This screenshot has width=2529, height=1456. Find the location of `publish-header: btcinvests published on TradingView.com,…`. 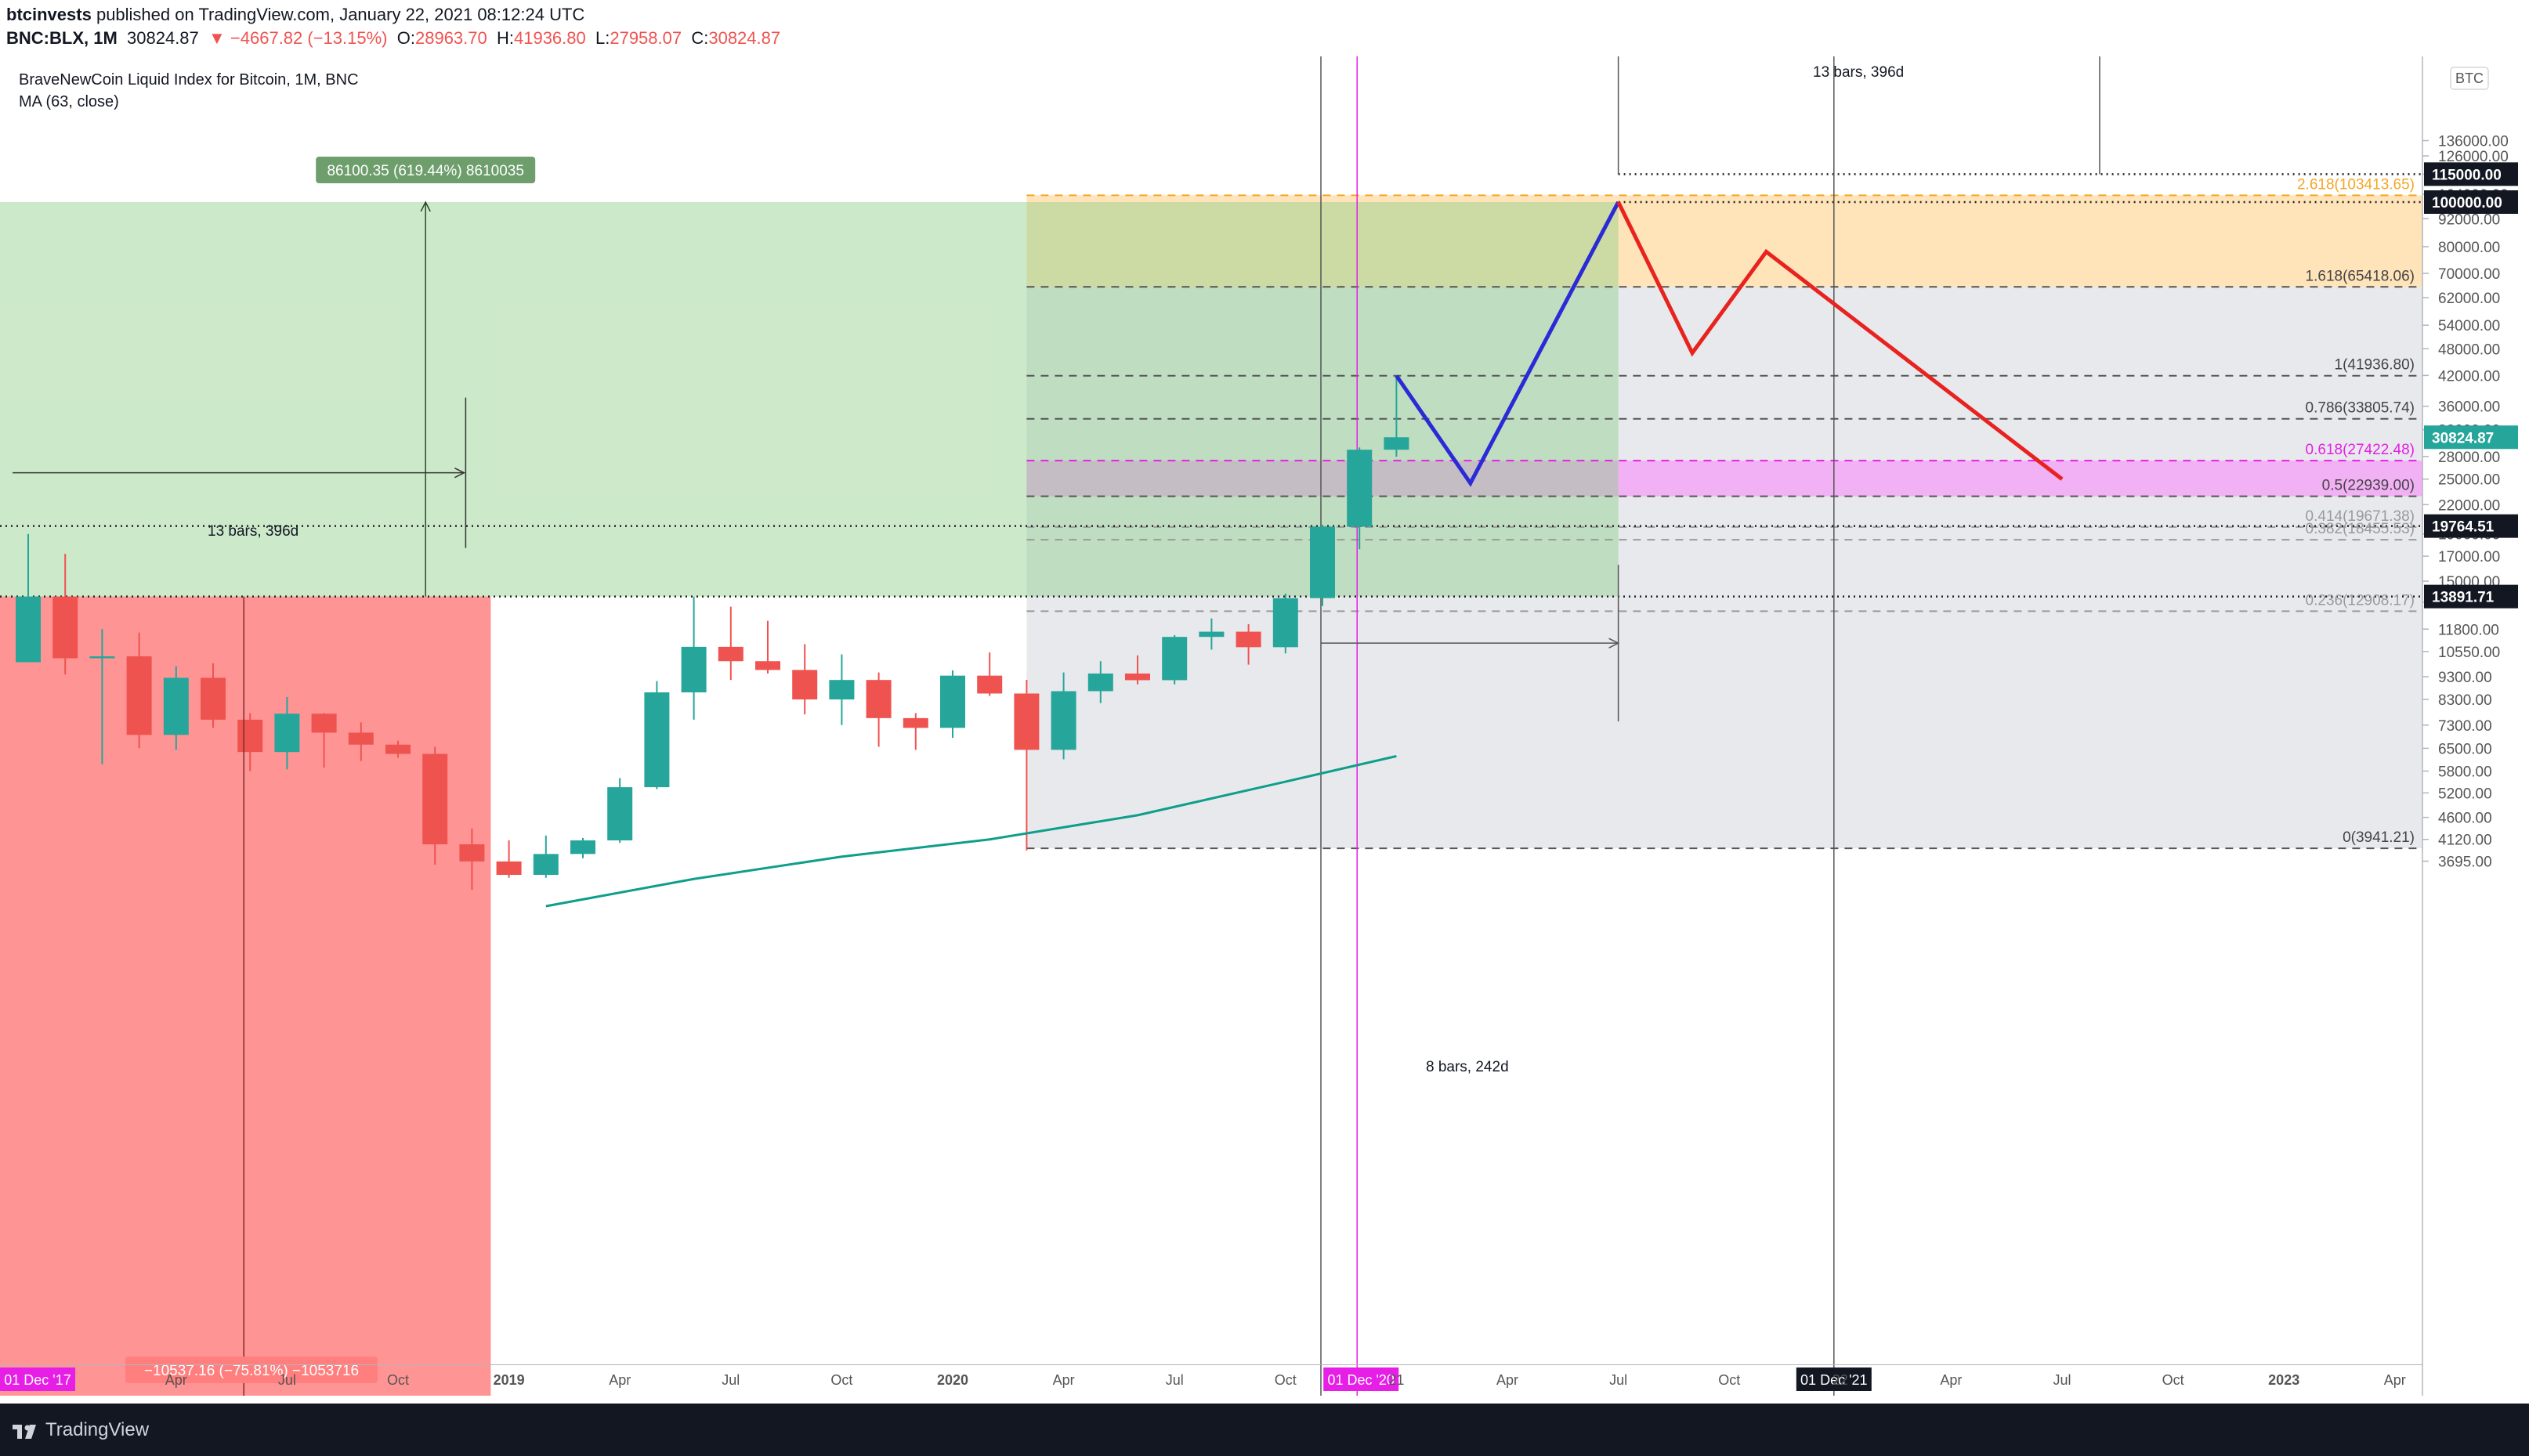

publish-header: btcinvests published on TradingView.com,… is located at coordinates (1265, 28).